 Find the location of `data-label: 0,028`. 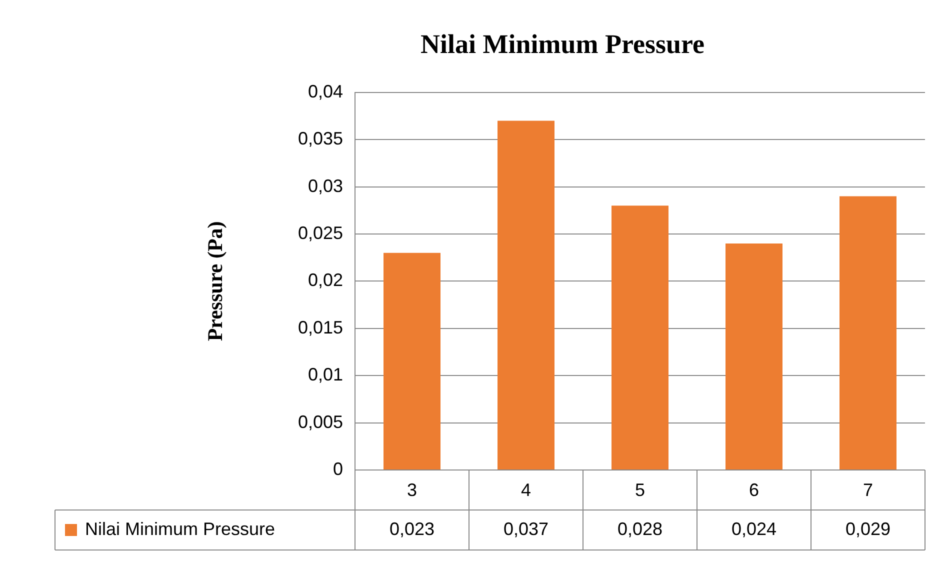

data-label: 0,028 is located at coordinates (640, 528).